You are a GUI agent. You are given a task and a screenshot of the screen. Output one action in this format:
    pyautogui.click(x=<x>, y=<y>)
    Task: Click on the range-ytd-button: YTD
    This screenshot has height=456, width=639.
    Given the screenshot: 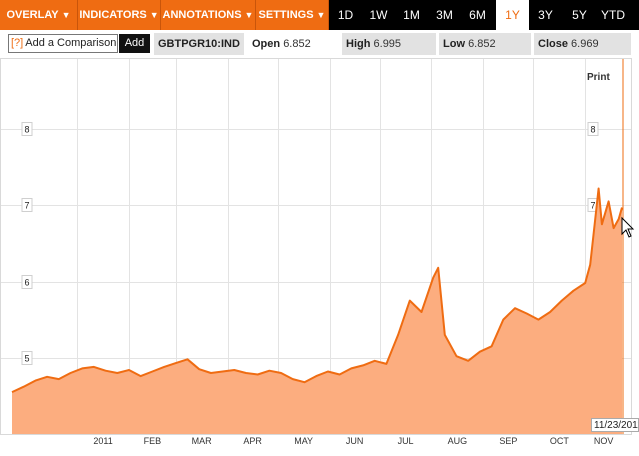 What is the action you would take?
    pyautogui.click(x=613, y=15)
    